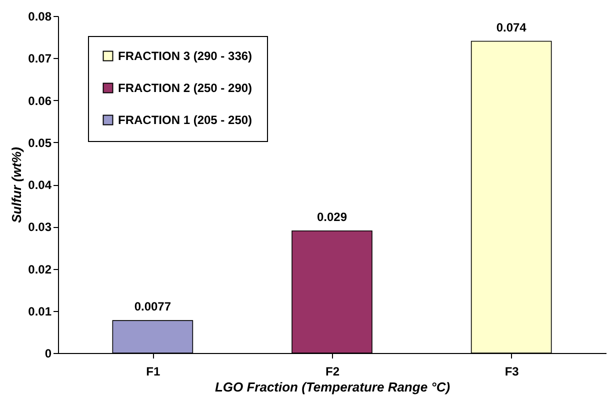  I want to click on data-label: 0.029, so click(332, 217).